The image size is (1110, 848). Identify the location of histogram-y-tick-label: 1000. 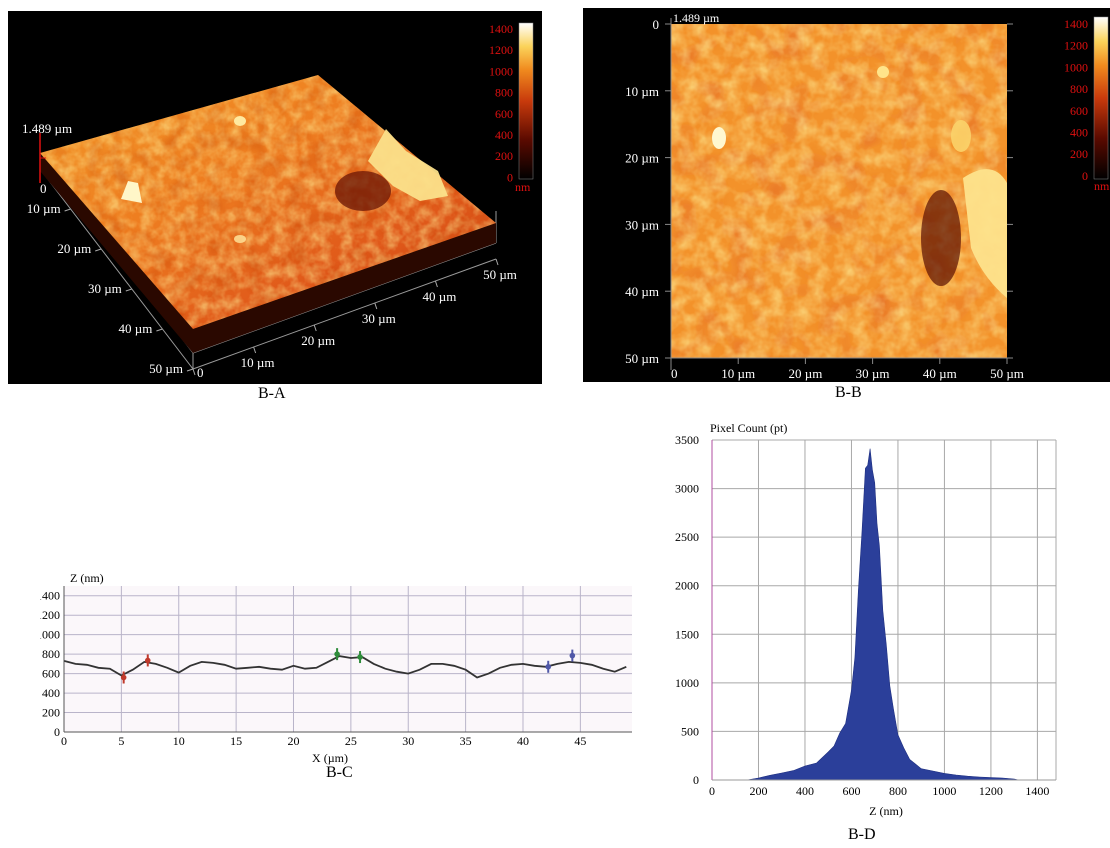
(687, 683).